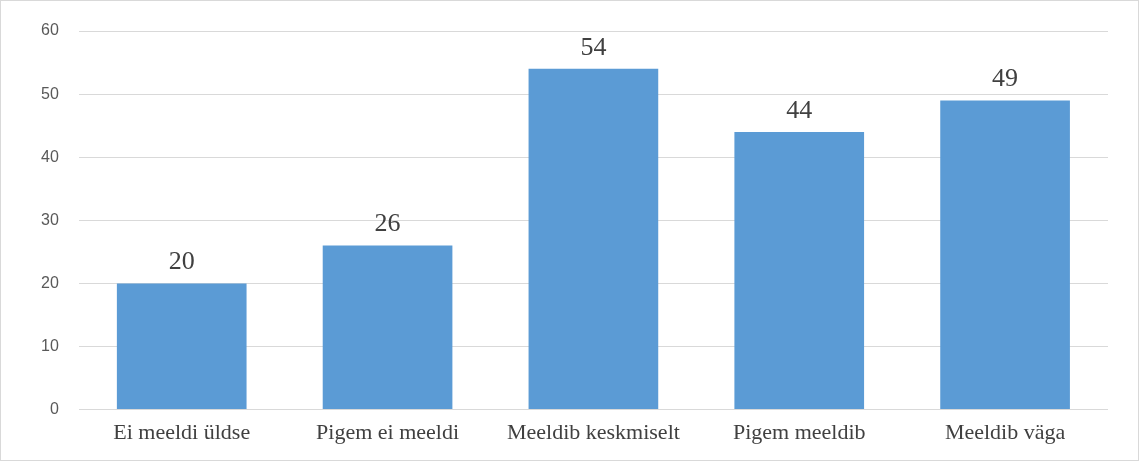 The width and height of the screenshot is (1139, 461). I want to click on data-label: 26, so click(387, 223).